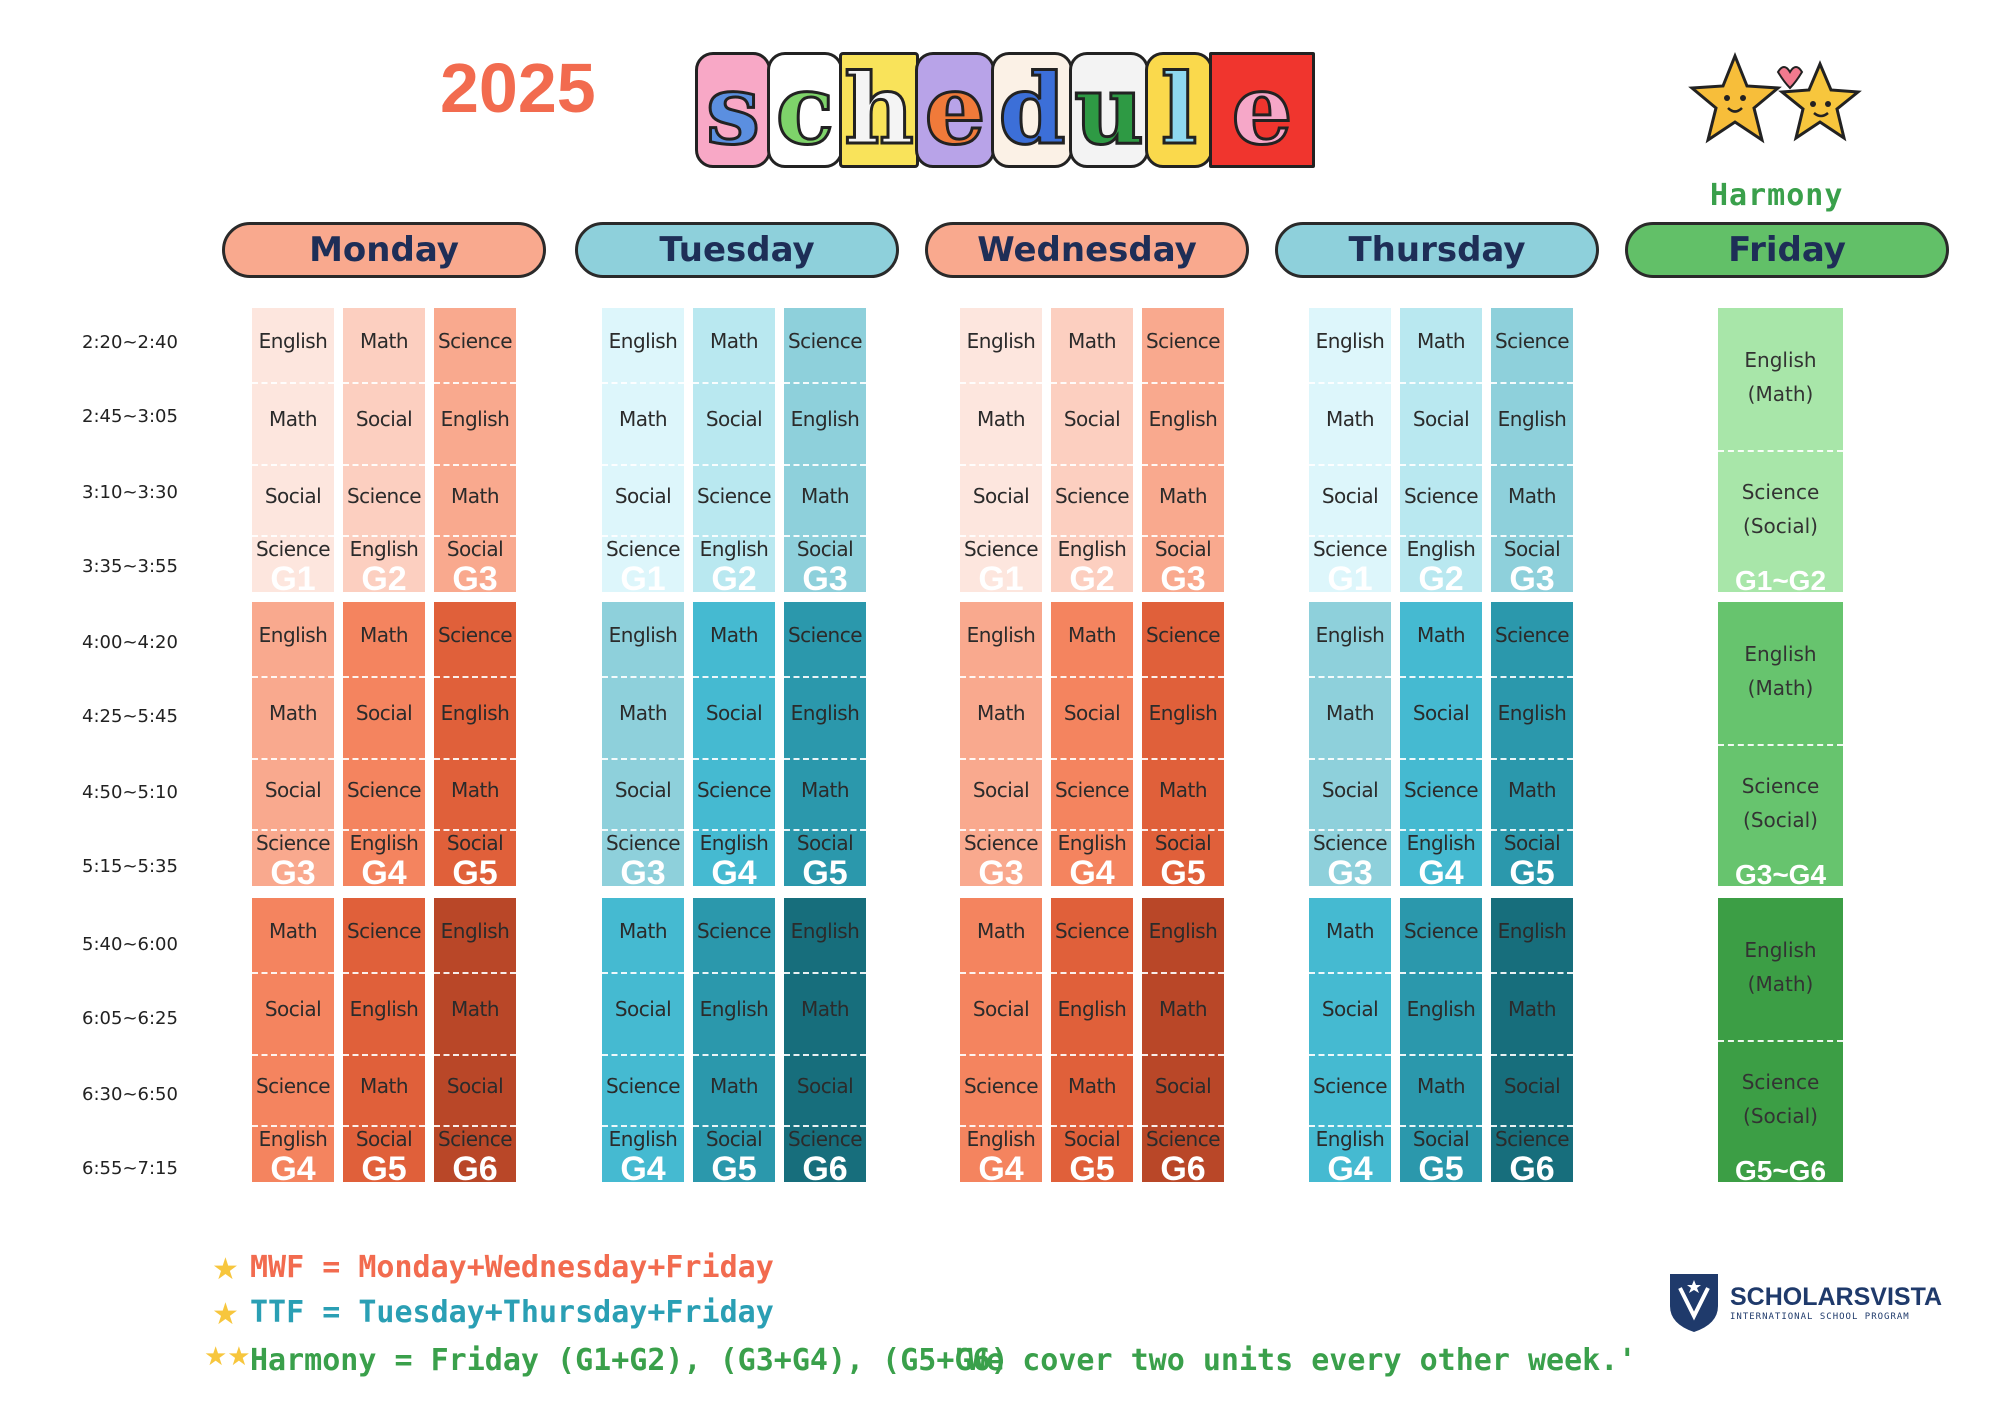  Describe the element at coordinates (227, 1357) in the screenshot. I see `double-star-icon: ★★` at that location.